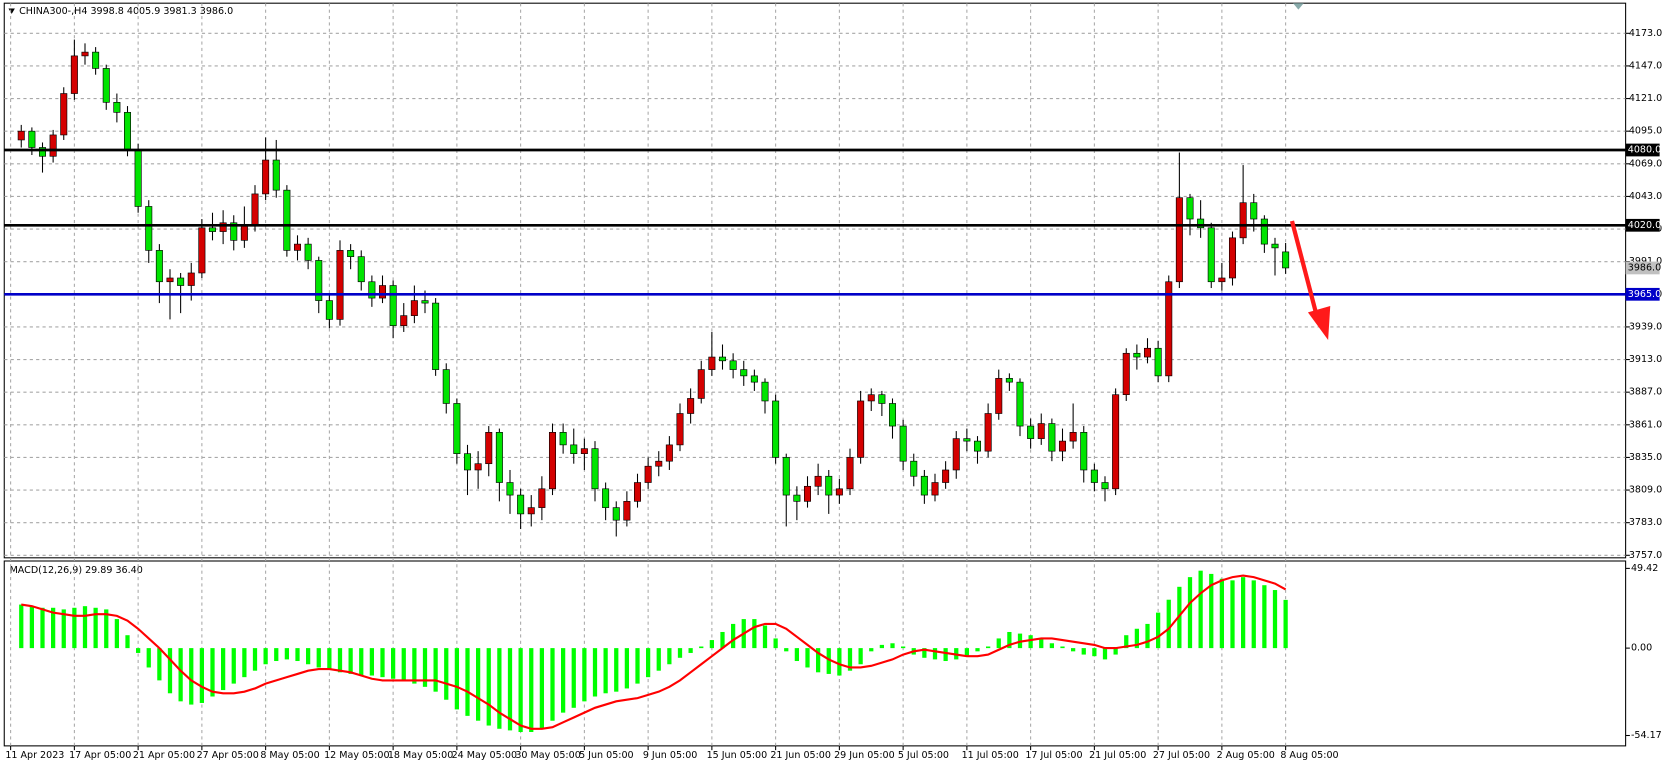  I want to click on x-tick-label: 30 May 05:00, so click(547, 755).